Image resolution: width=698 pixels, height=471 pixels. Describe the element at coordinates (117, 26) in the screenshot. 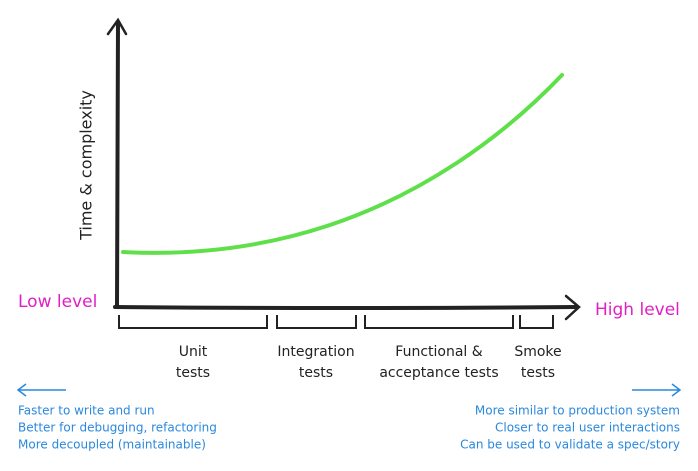

I see `y-arrowhead` at that location.